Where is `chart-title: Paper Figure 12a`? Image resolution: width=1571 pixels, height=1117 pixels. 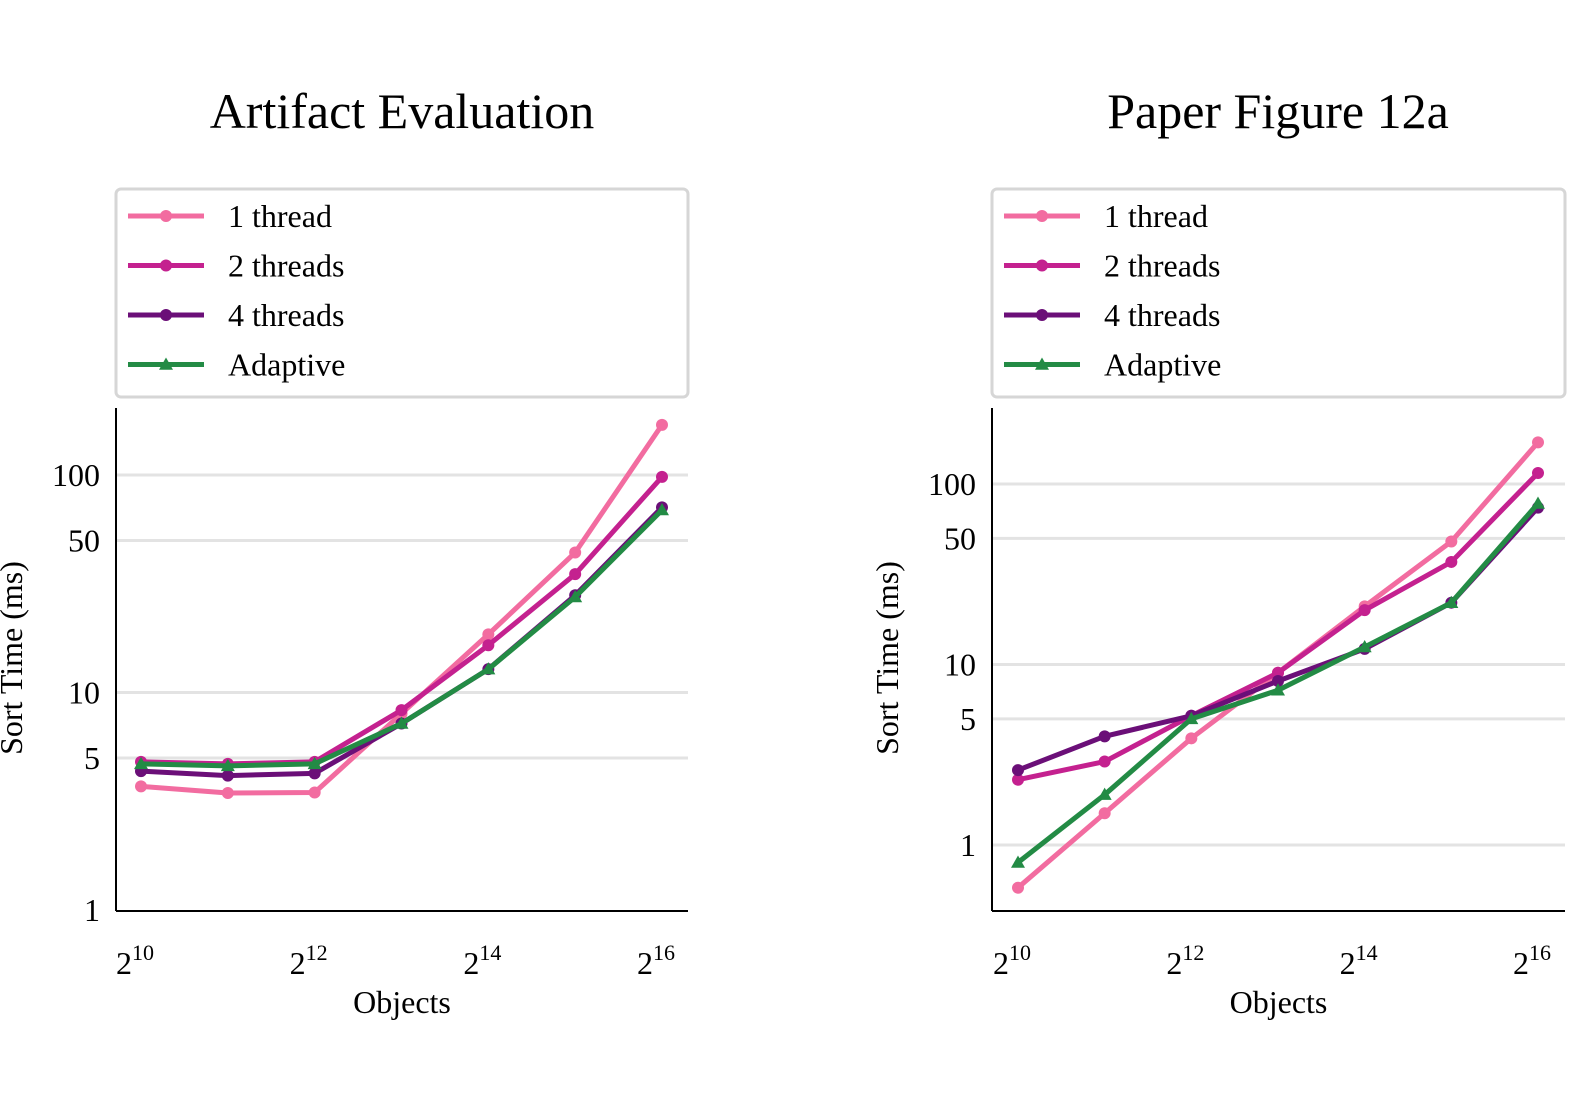
chart-title: Paper Figure 12a is located at coordinates (1278, 111).